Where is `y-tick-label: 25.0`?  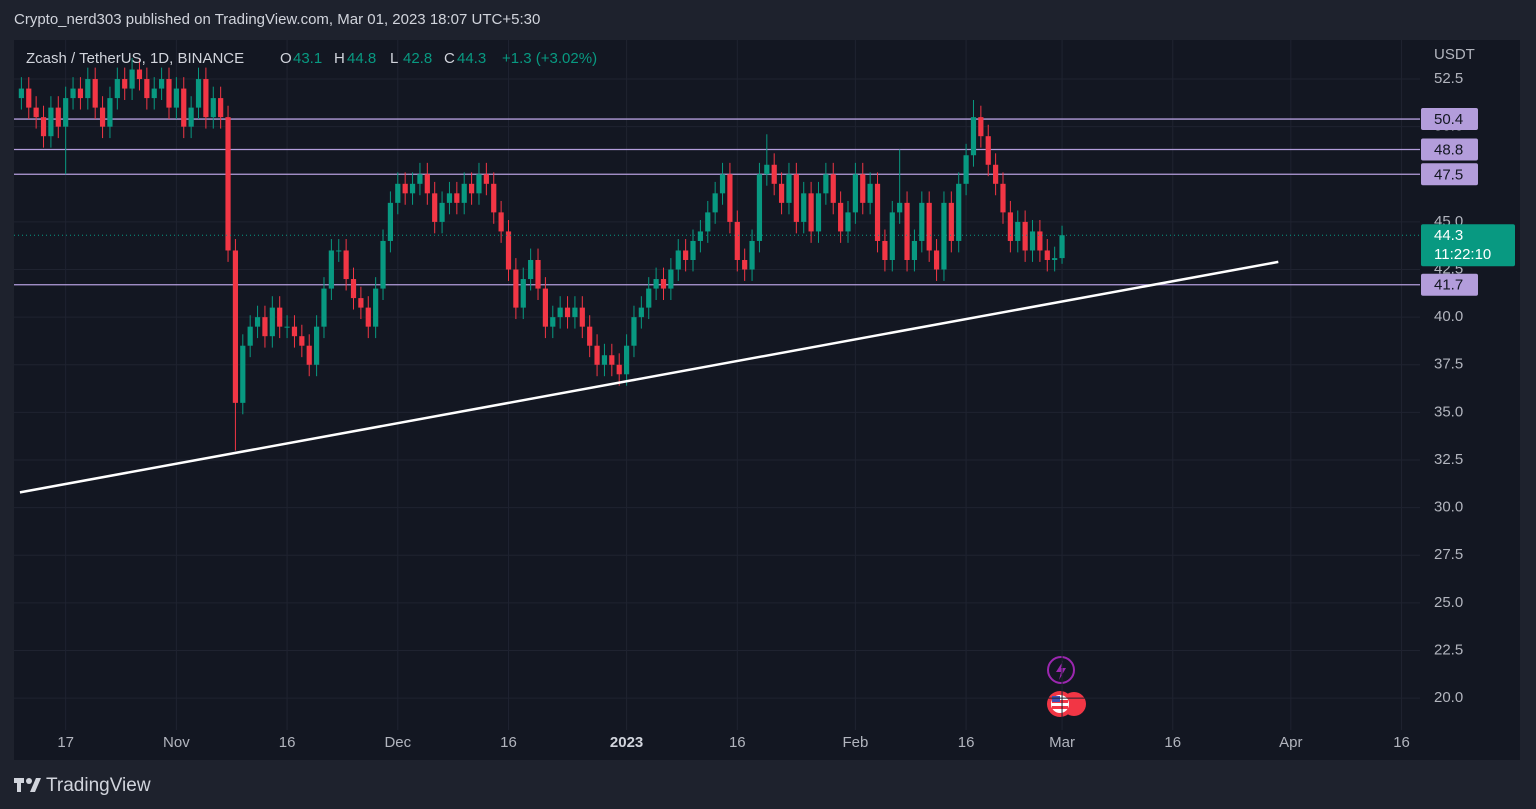 y-tick-label: 25.0 is located at coordinates (1448, 602).